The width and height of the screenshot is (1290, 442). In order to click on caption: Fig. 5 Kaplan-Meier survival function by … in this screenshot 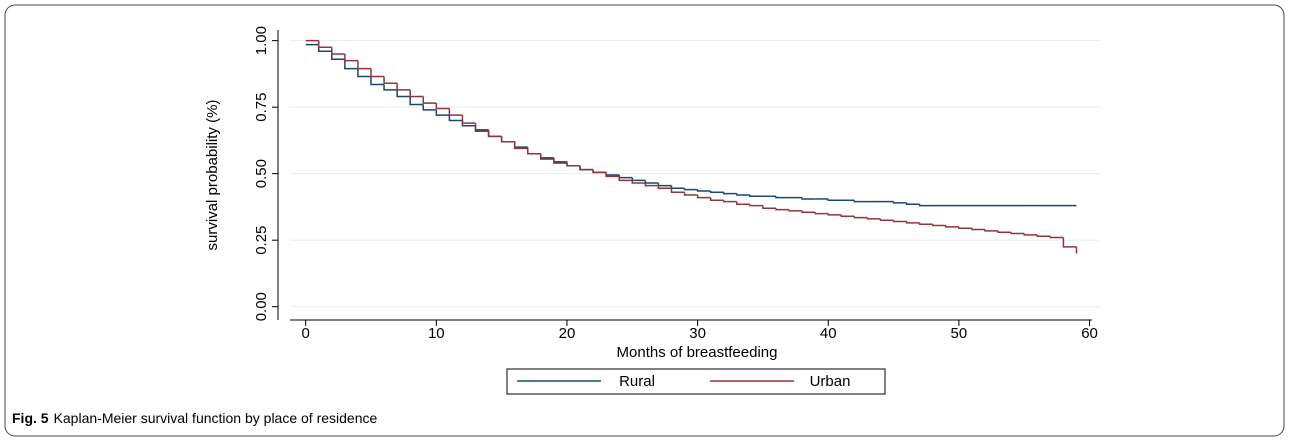, I will do `click(194, 418)`.